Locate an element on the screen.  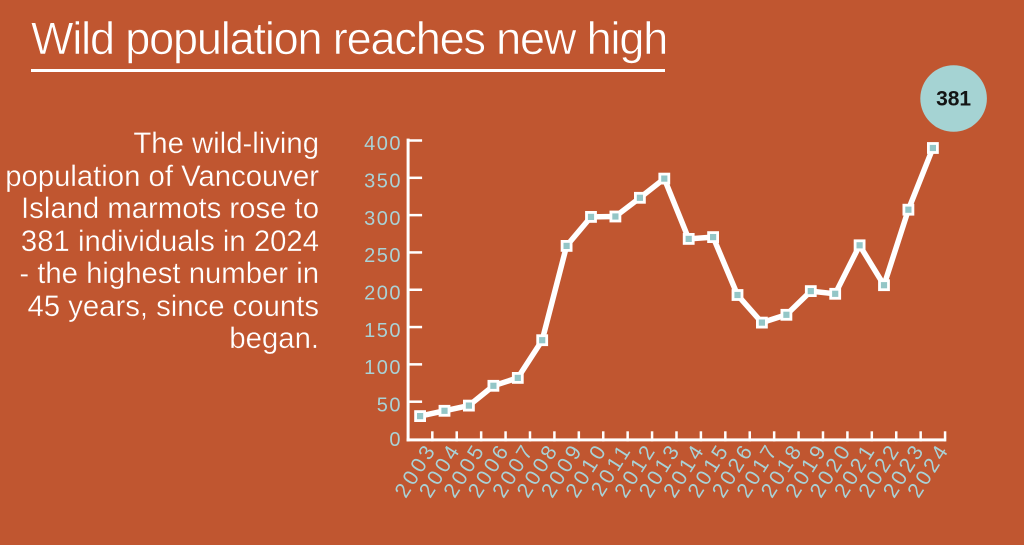
svg-text: 0 is located at coordinates (395, 440).